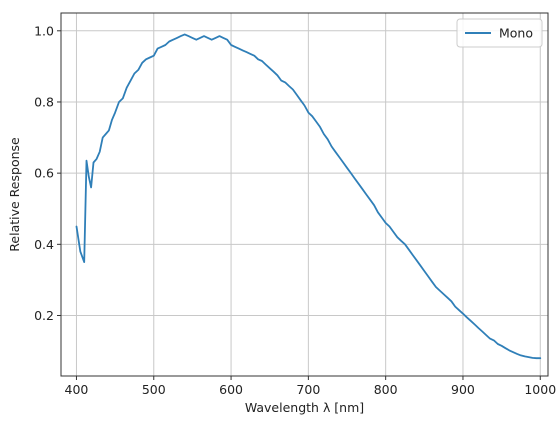 The height and width of the screenshot is (430, 556). I want to click on legend: Mono, so click(499, 33).